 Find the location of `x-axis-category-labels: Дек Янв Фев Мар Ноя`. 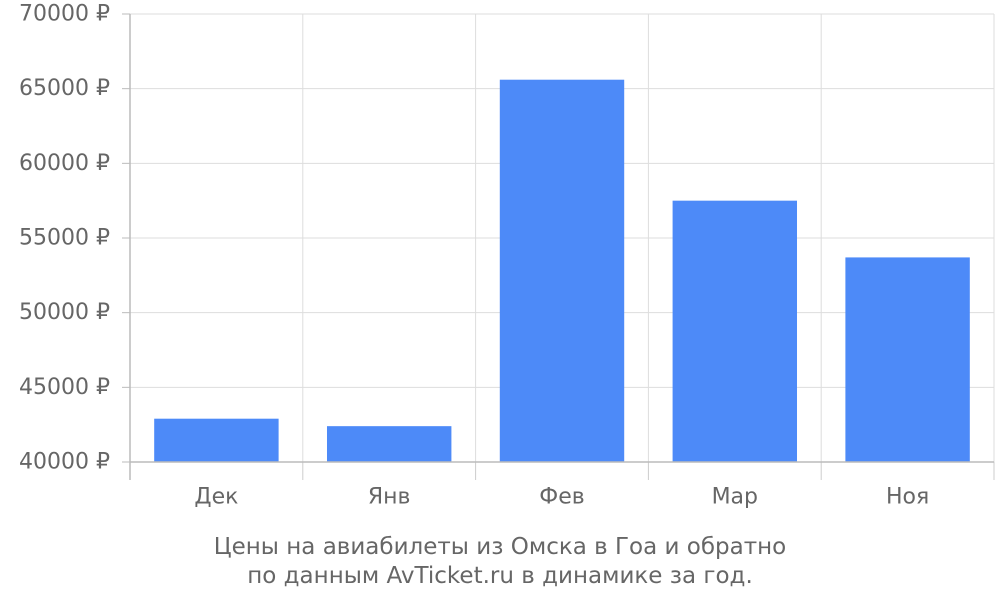

x-axis-category-labels: Дек Янв Фев Мар Ноя is located at coordinates (561, 497).